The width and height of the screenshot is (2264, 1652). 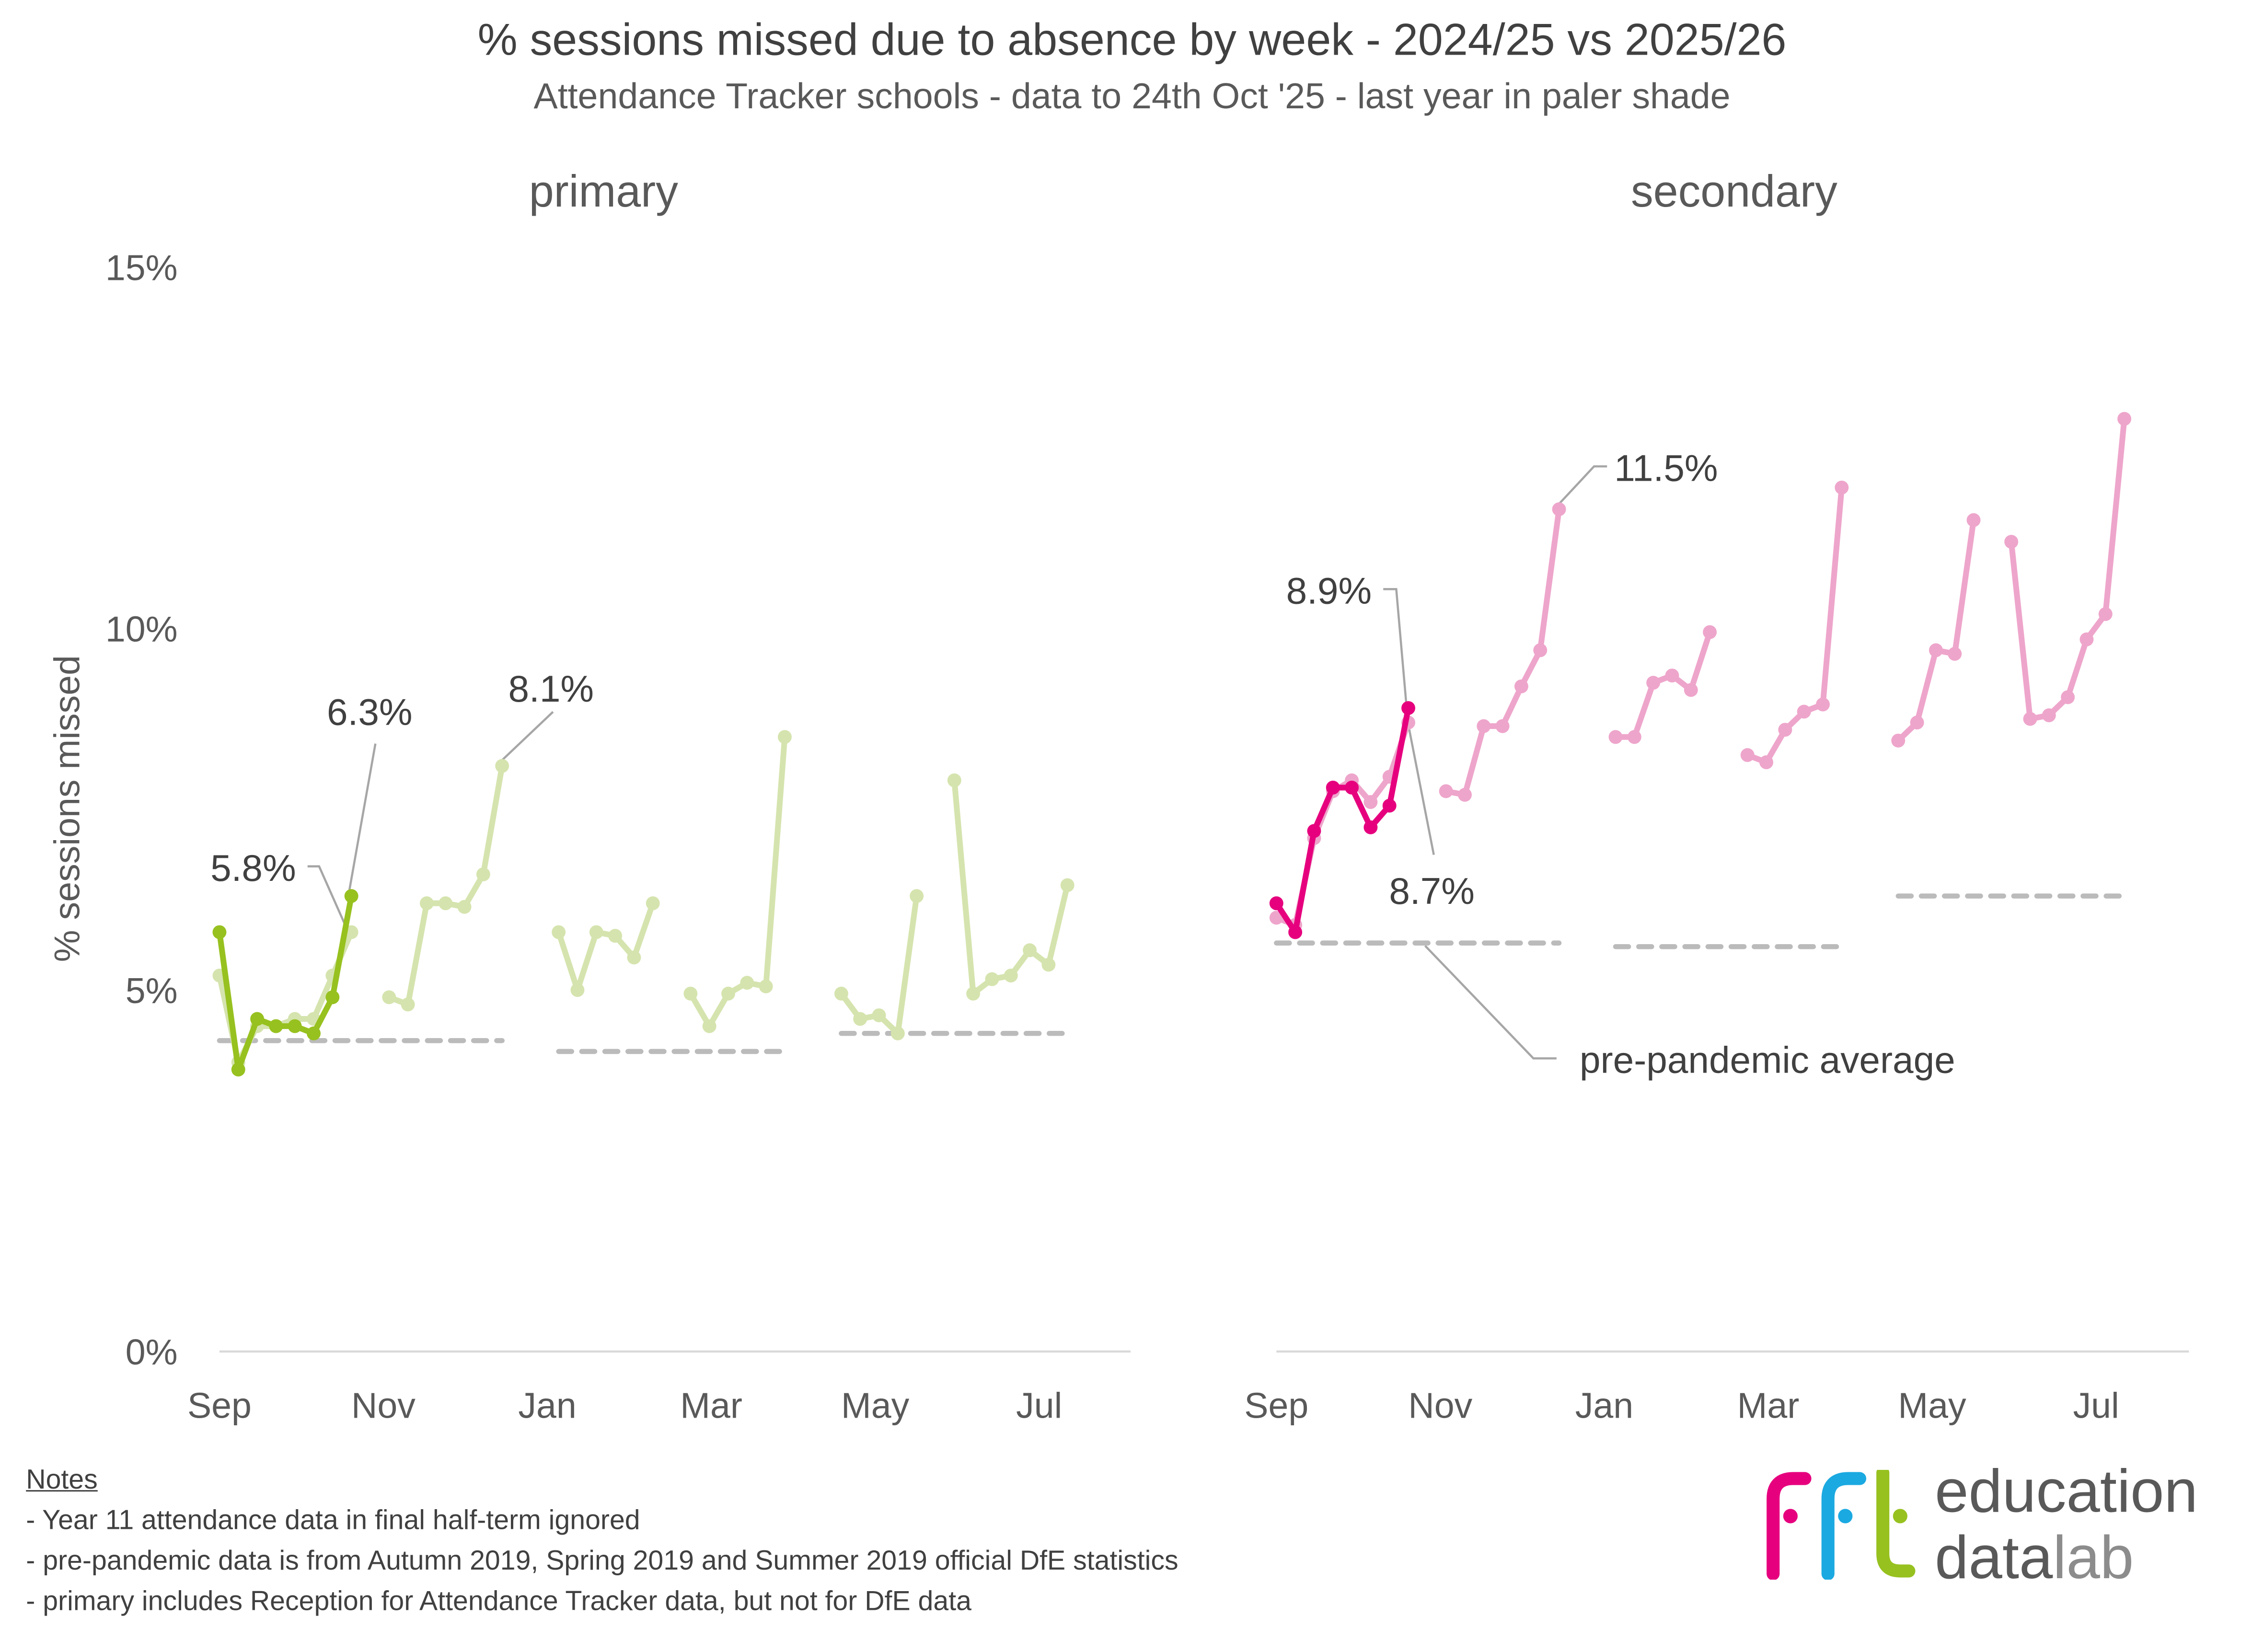 I want to click on secondary-x-tick-label: Jul, so click(x=2096, y=1406).